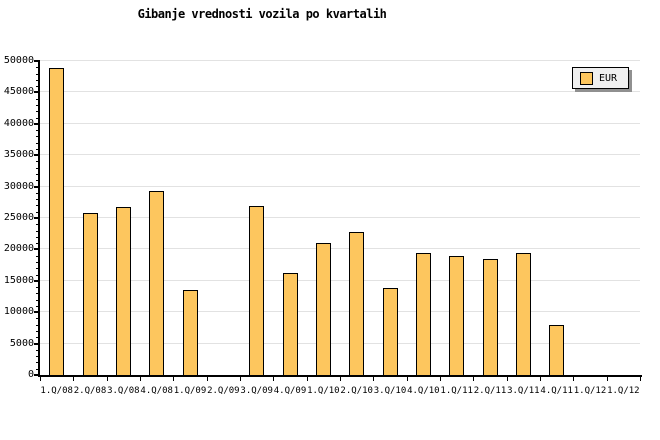 Image resolution: width=660 pixels, height=440 pixels. Describe the element at coordinates (390, 391) in the screenshot. I see `x-tick-label: 3.Q/10` at that location.